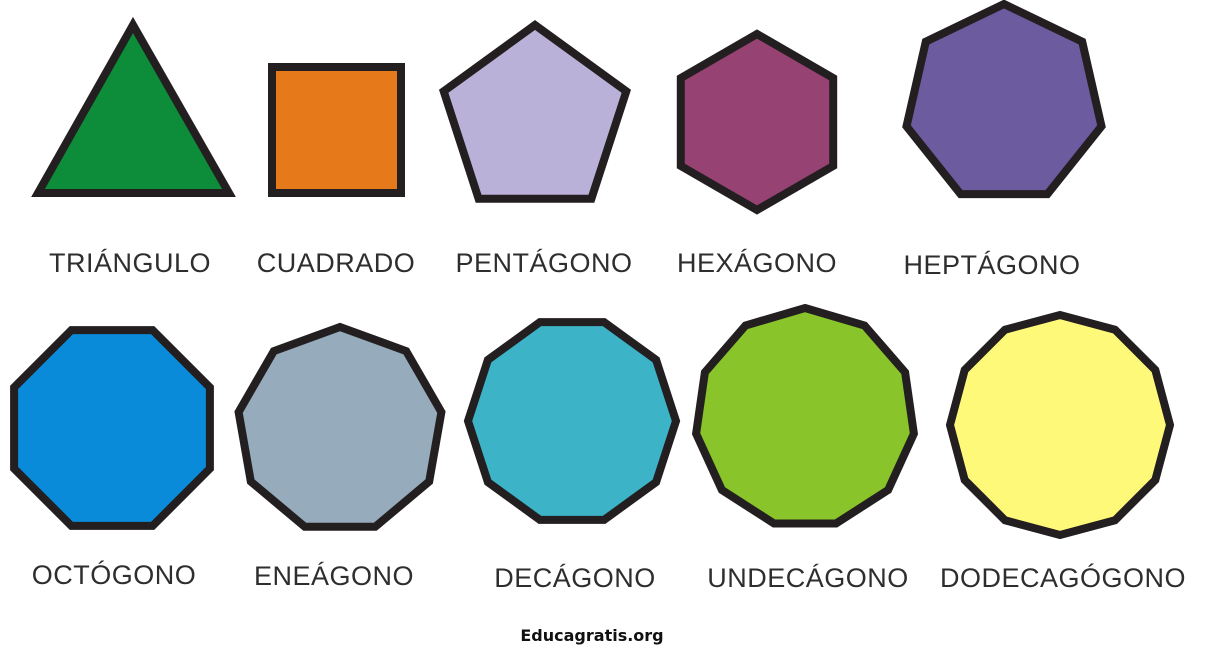 This screenshot has width=1206, height=652. Describe the element at coordinates (133, 106) in the screenshot. I see `triangle-shape` at that location.